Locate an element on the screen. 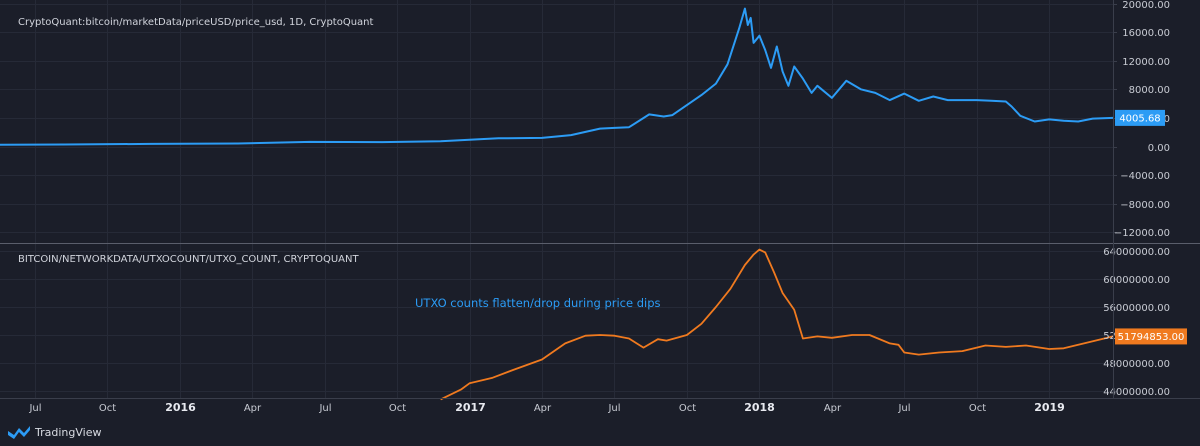 The width and height of the screenshot is (1200, 446). tradingview-brand: TradingView is located at coordinates (54, 432).